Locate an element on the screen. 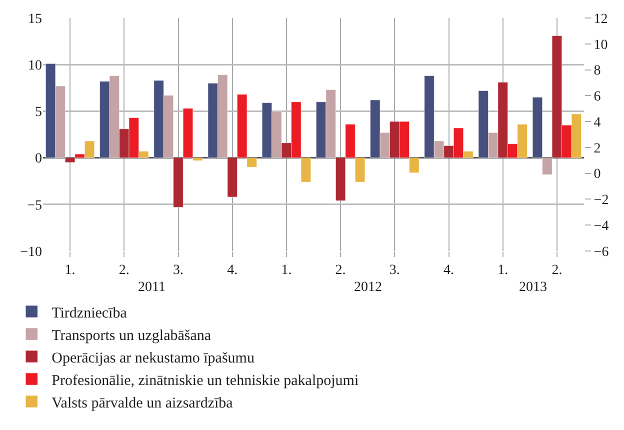  text: 2012 is located at coordinates (368, 287).